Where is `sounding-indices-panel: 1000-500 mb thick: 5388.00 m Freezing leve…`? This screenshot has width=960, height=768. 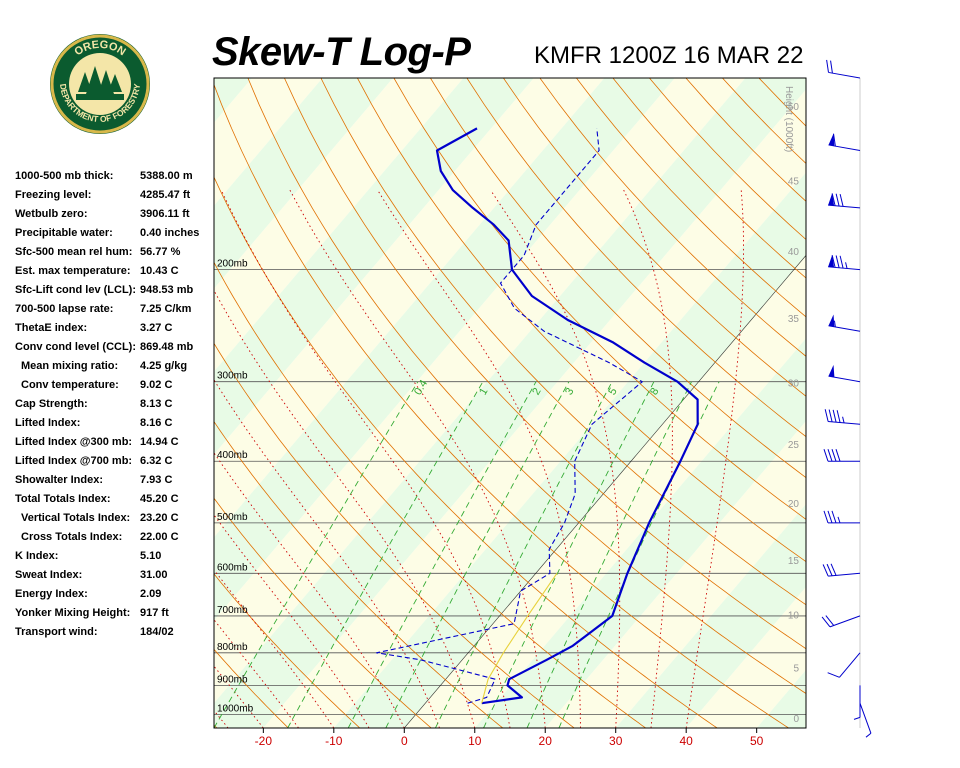 sounding-indices-panel: 1000-500 mb thick: 5388.00 m Freezing leve… is located at coordinates (115, 405).